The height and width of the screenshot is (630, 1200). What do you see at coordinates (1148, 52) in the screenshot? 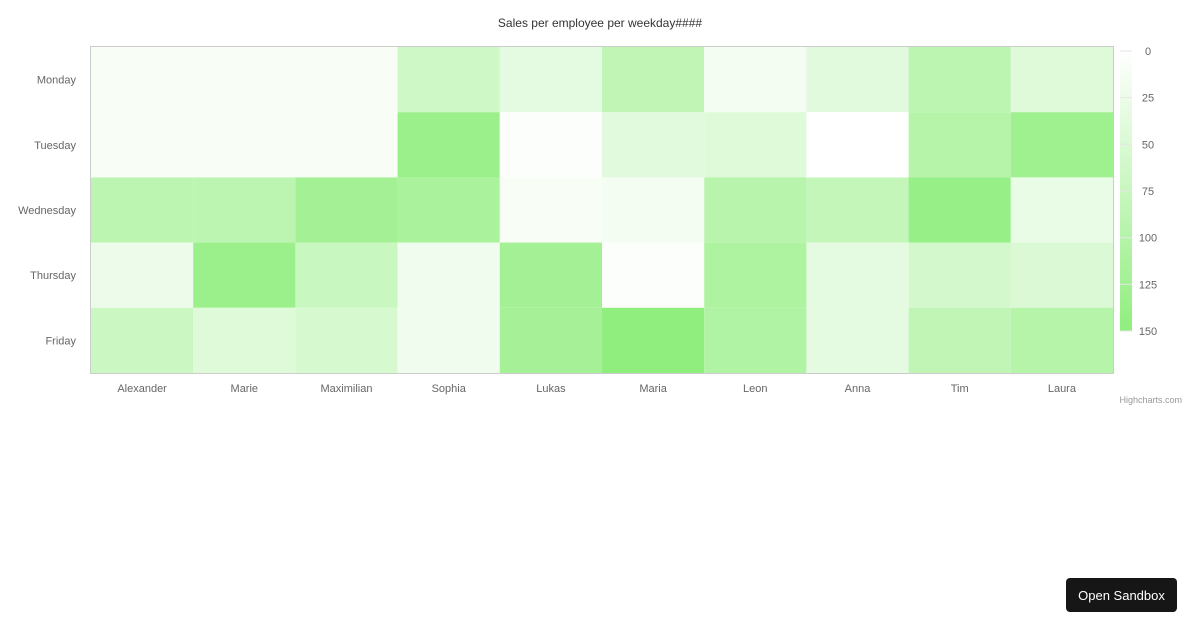
I see `color-axis-tick-label: 0` at bounding box center [1148, 52].